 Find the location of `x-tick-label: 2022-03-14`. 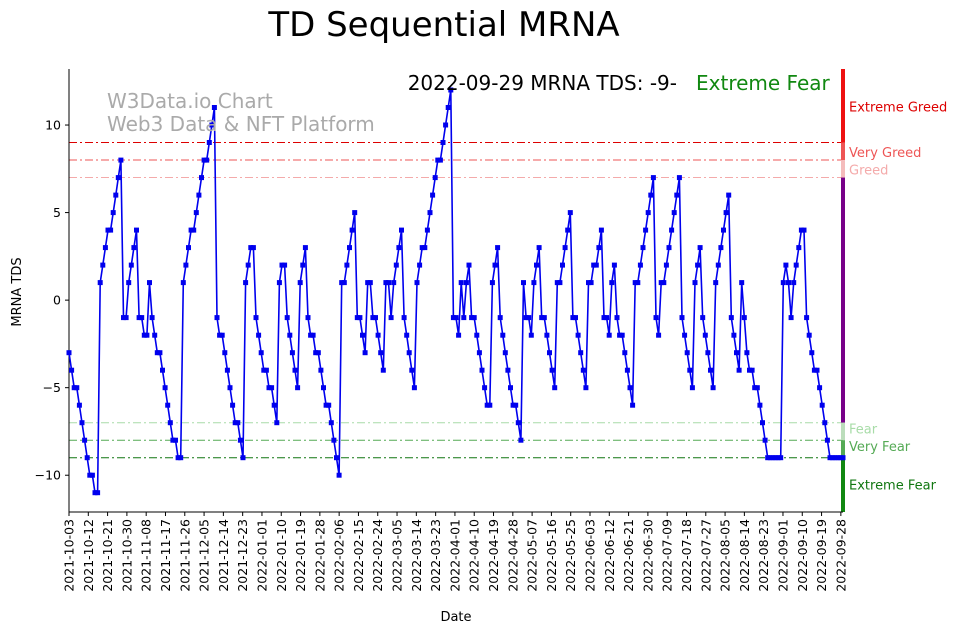

x-tick-label: 2022-03-14 is located at coordinates (416, 555).